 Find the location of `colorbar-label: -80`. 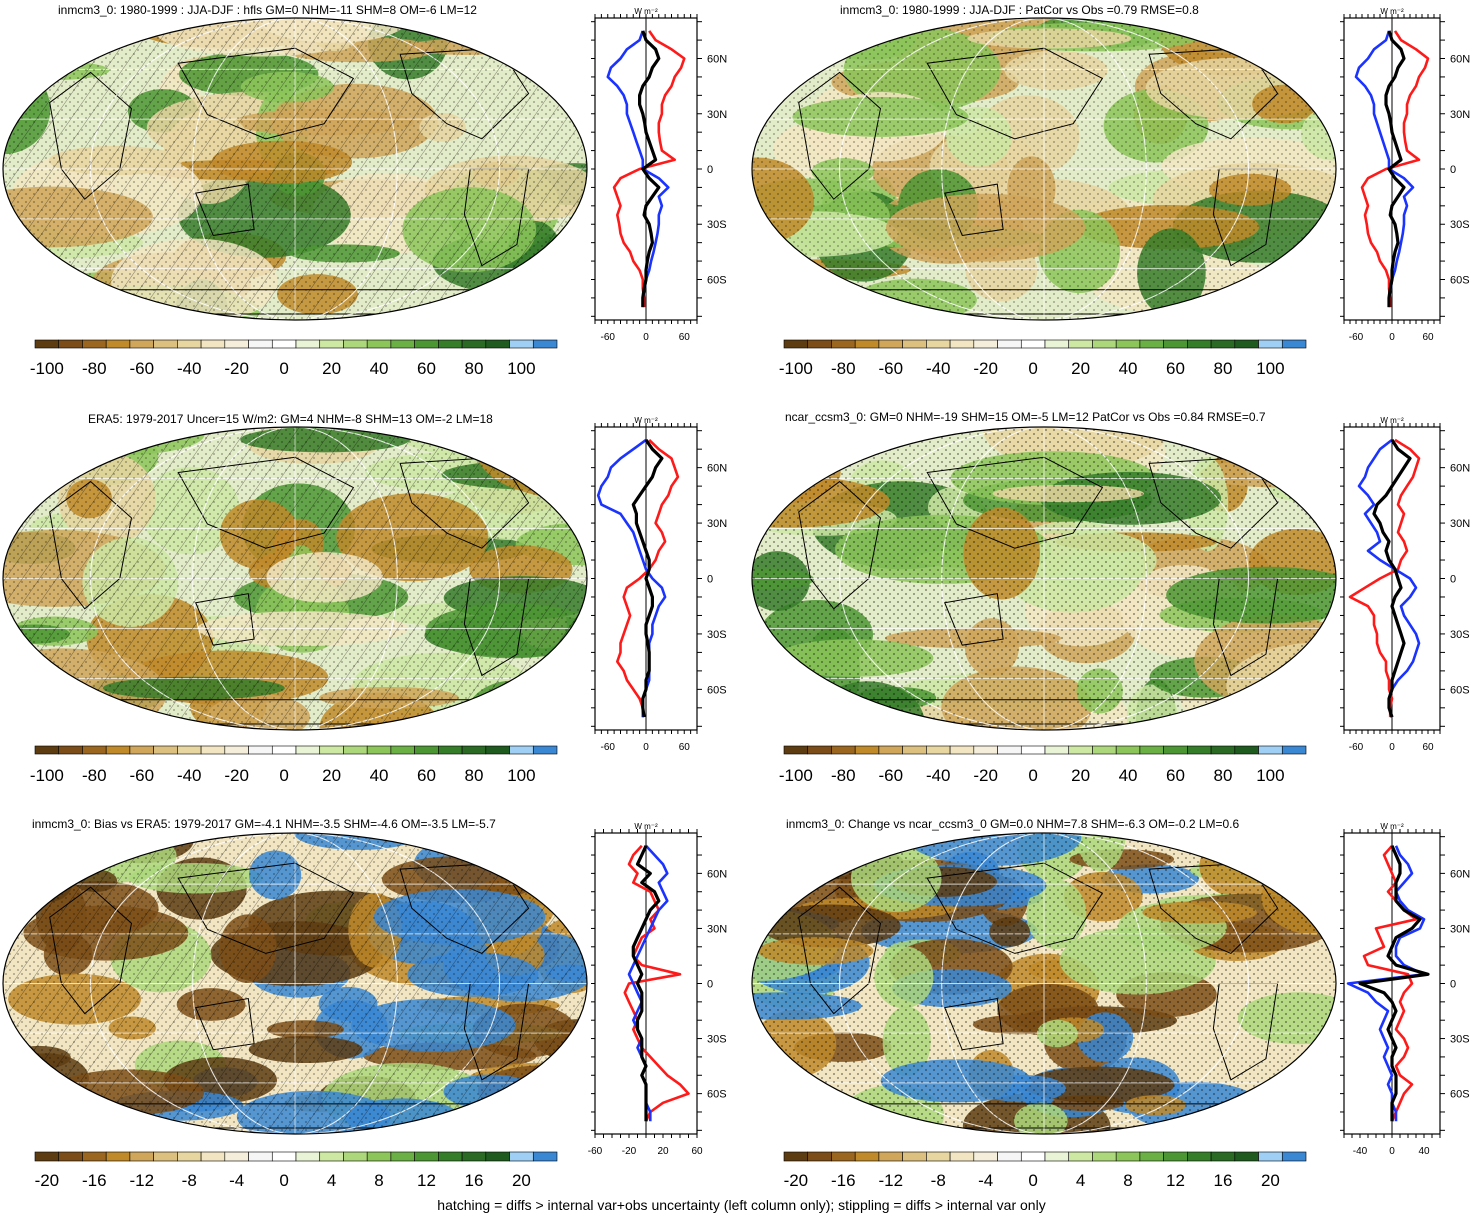

colorbar-label: -80 is located at coordinates (843, 775).